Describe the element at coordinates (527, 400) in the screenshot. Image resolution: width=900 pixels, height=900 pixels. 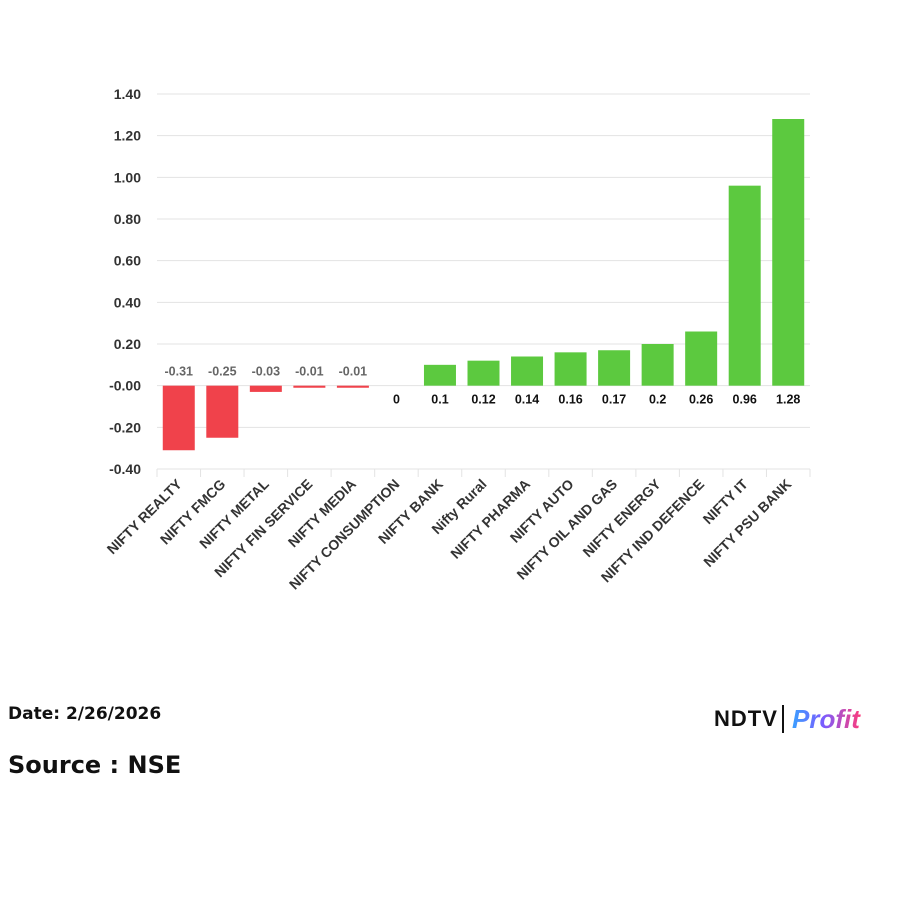
I see `data-label: 0.14` at that location.